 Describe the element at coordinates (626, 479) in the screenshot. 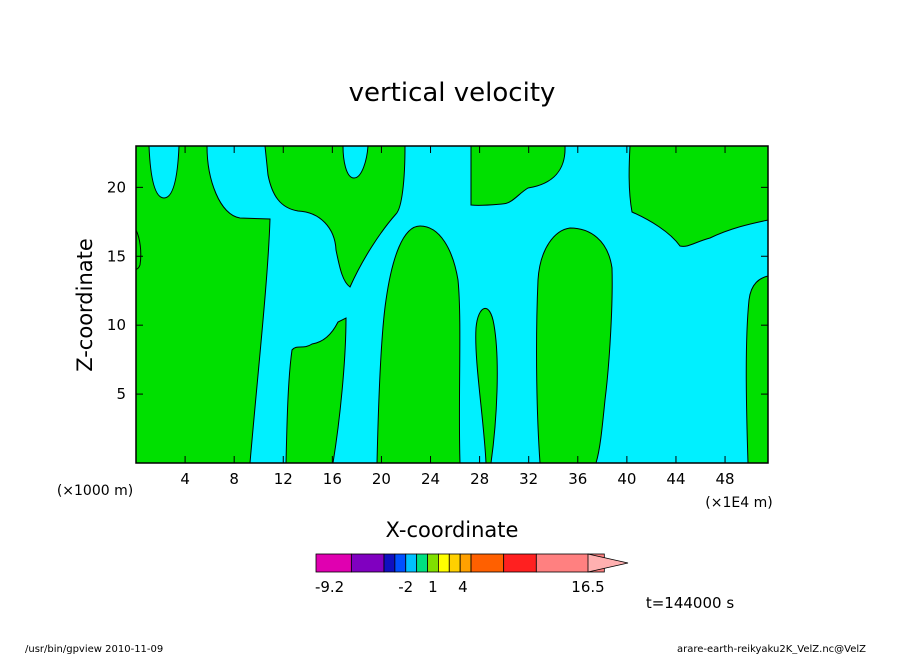

I see `x-tick-label: 40` at that location.